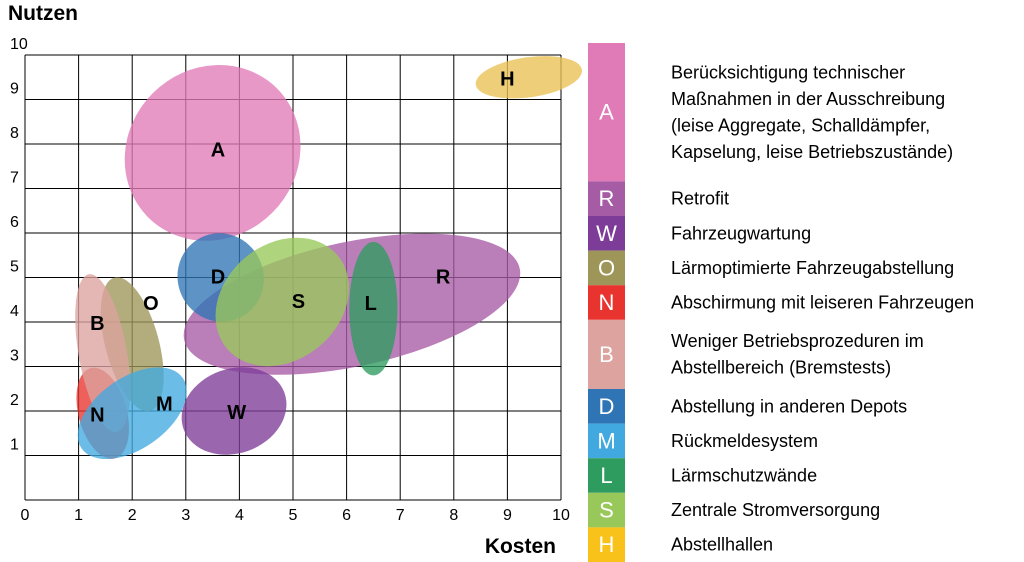 The width and height of the screenshot is (1024, 562). What do you see at coordinates (812, 152) in the screenshot?
I see `legend-label-a: Kapselung, leise Betriebszustände)` at bounding box center [812, 152].